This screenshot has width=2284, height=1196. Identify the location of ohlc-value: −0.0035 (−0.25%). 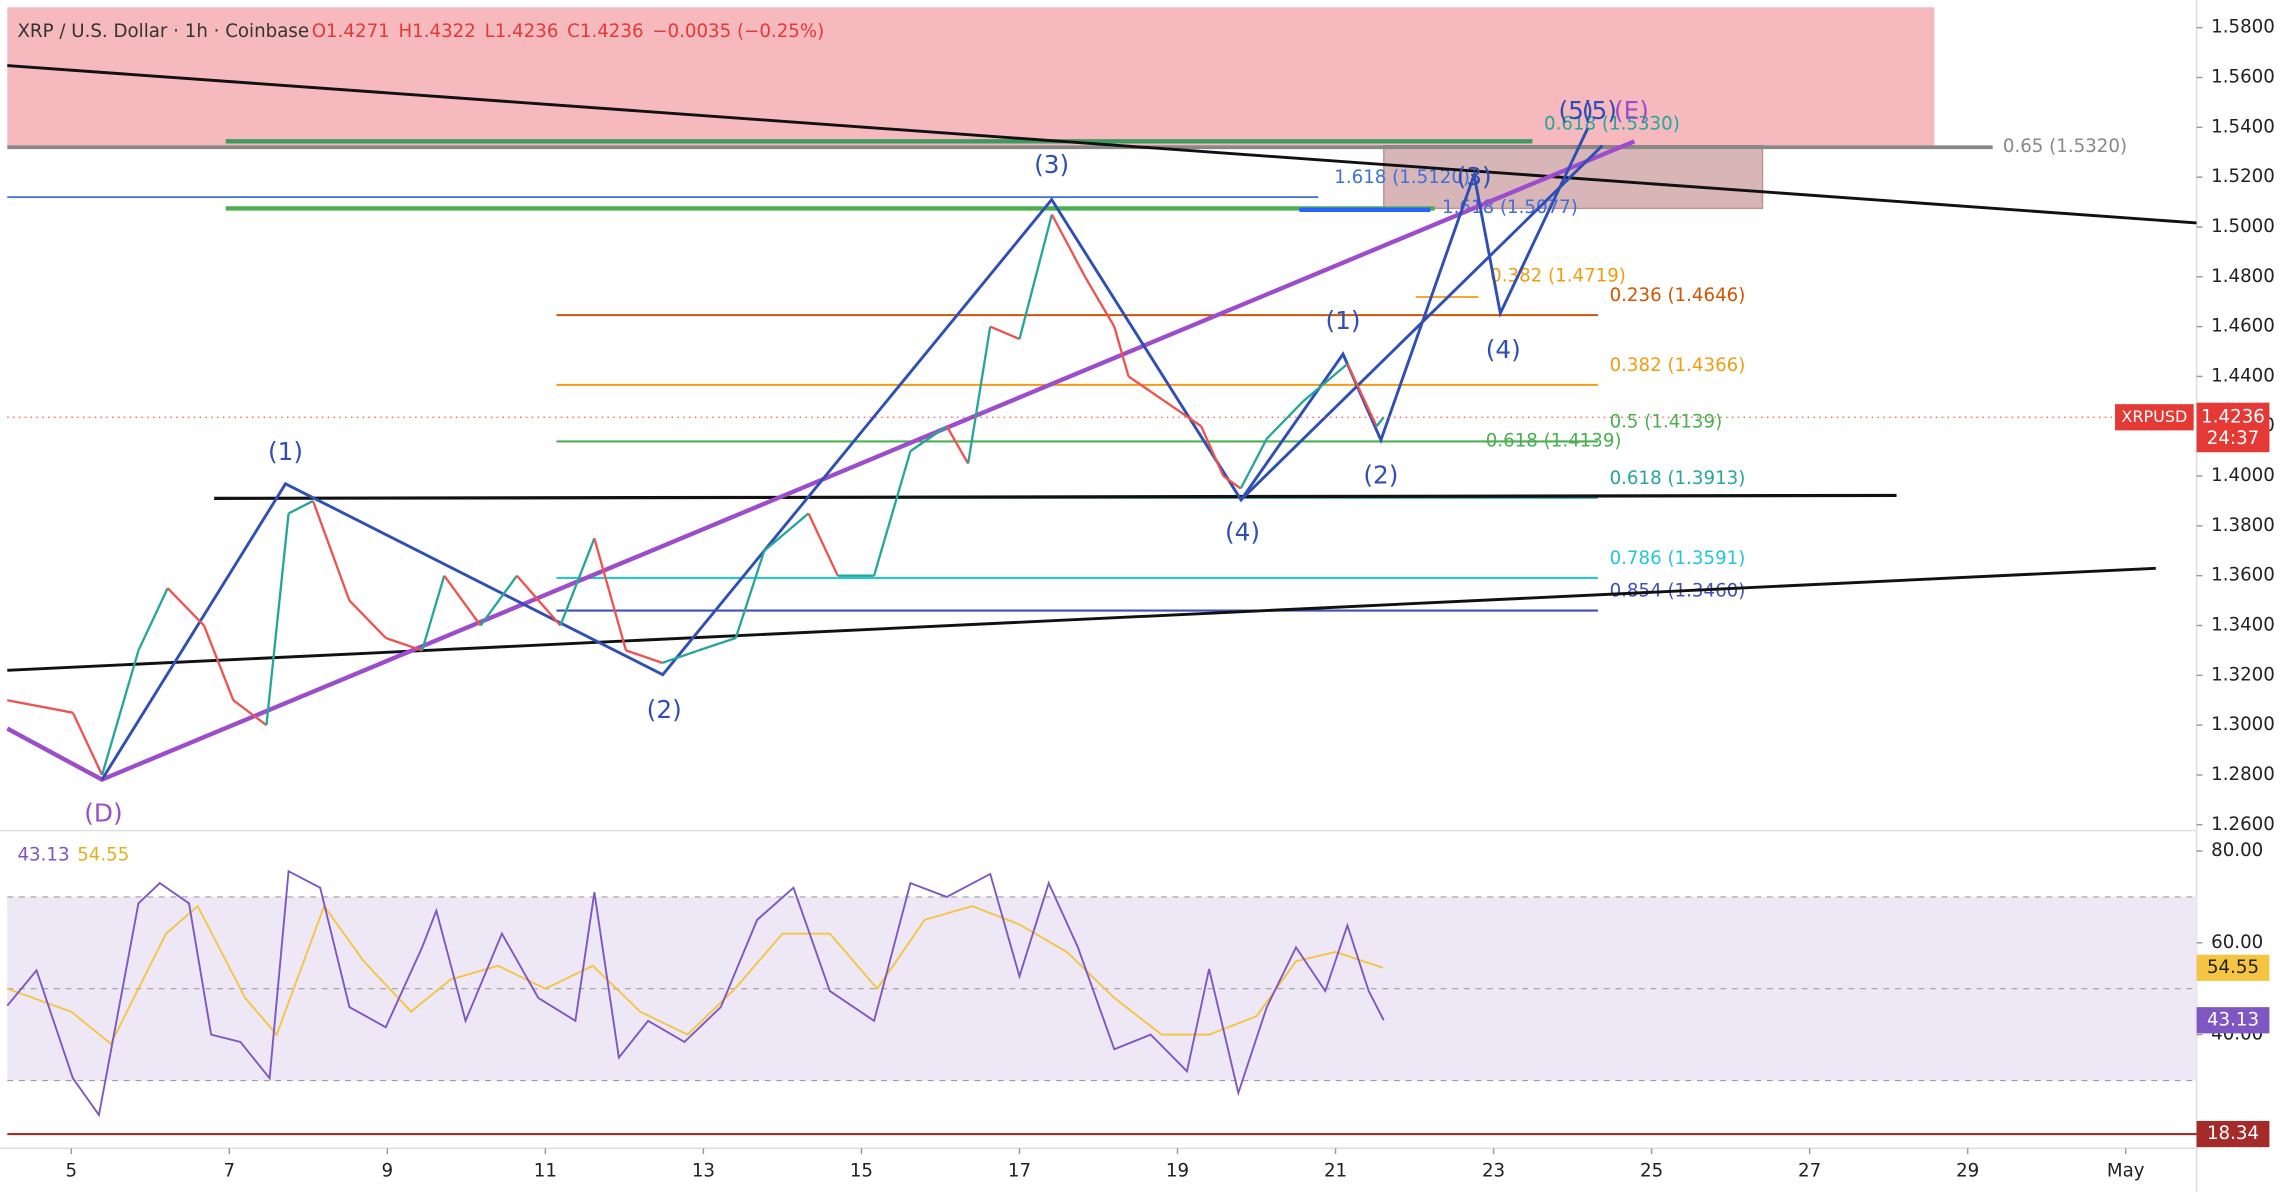
(738, 31).